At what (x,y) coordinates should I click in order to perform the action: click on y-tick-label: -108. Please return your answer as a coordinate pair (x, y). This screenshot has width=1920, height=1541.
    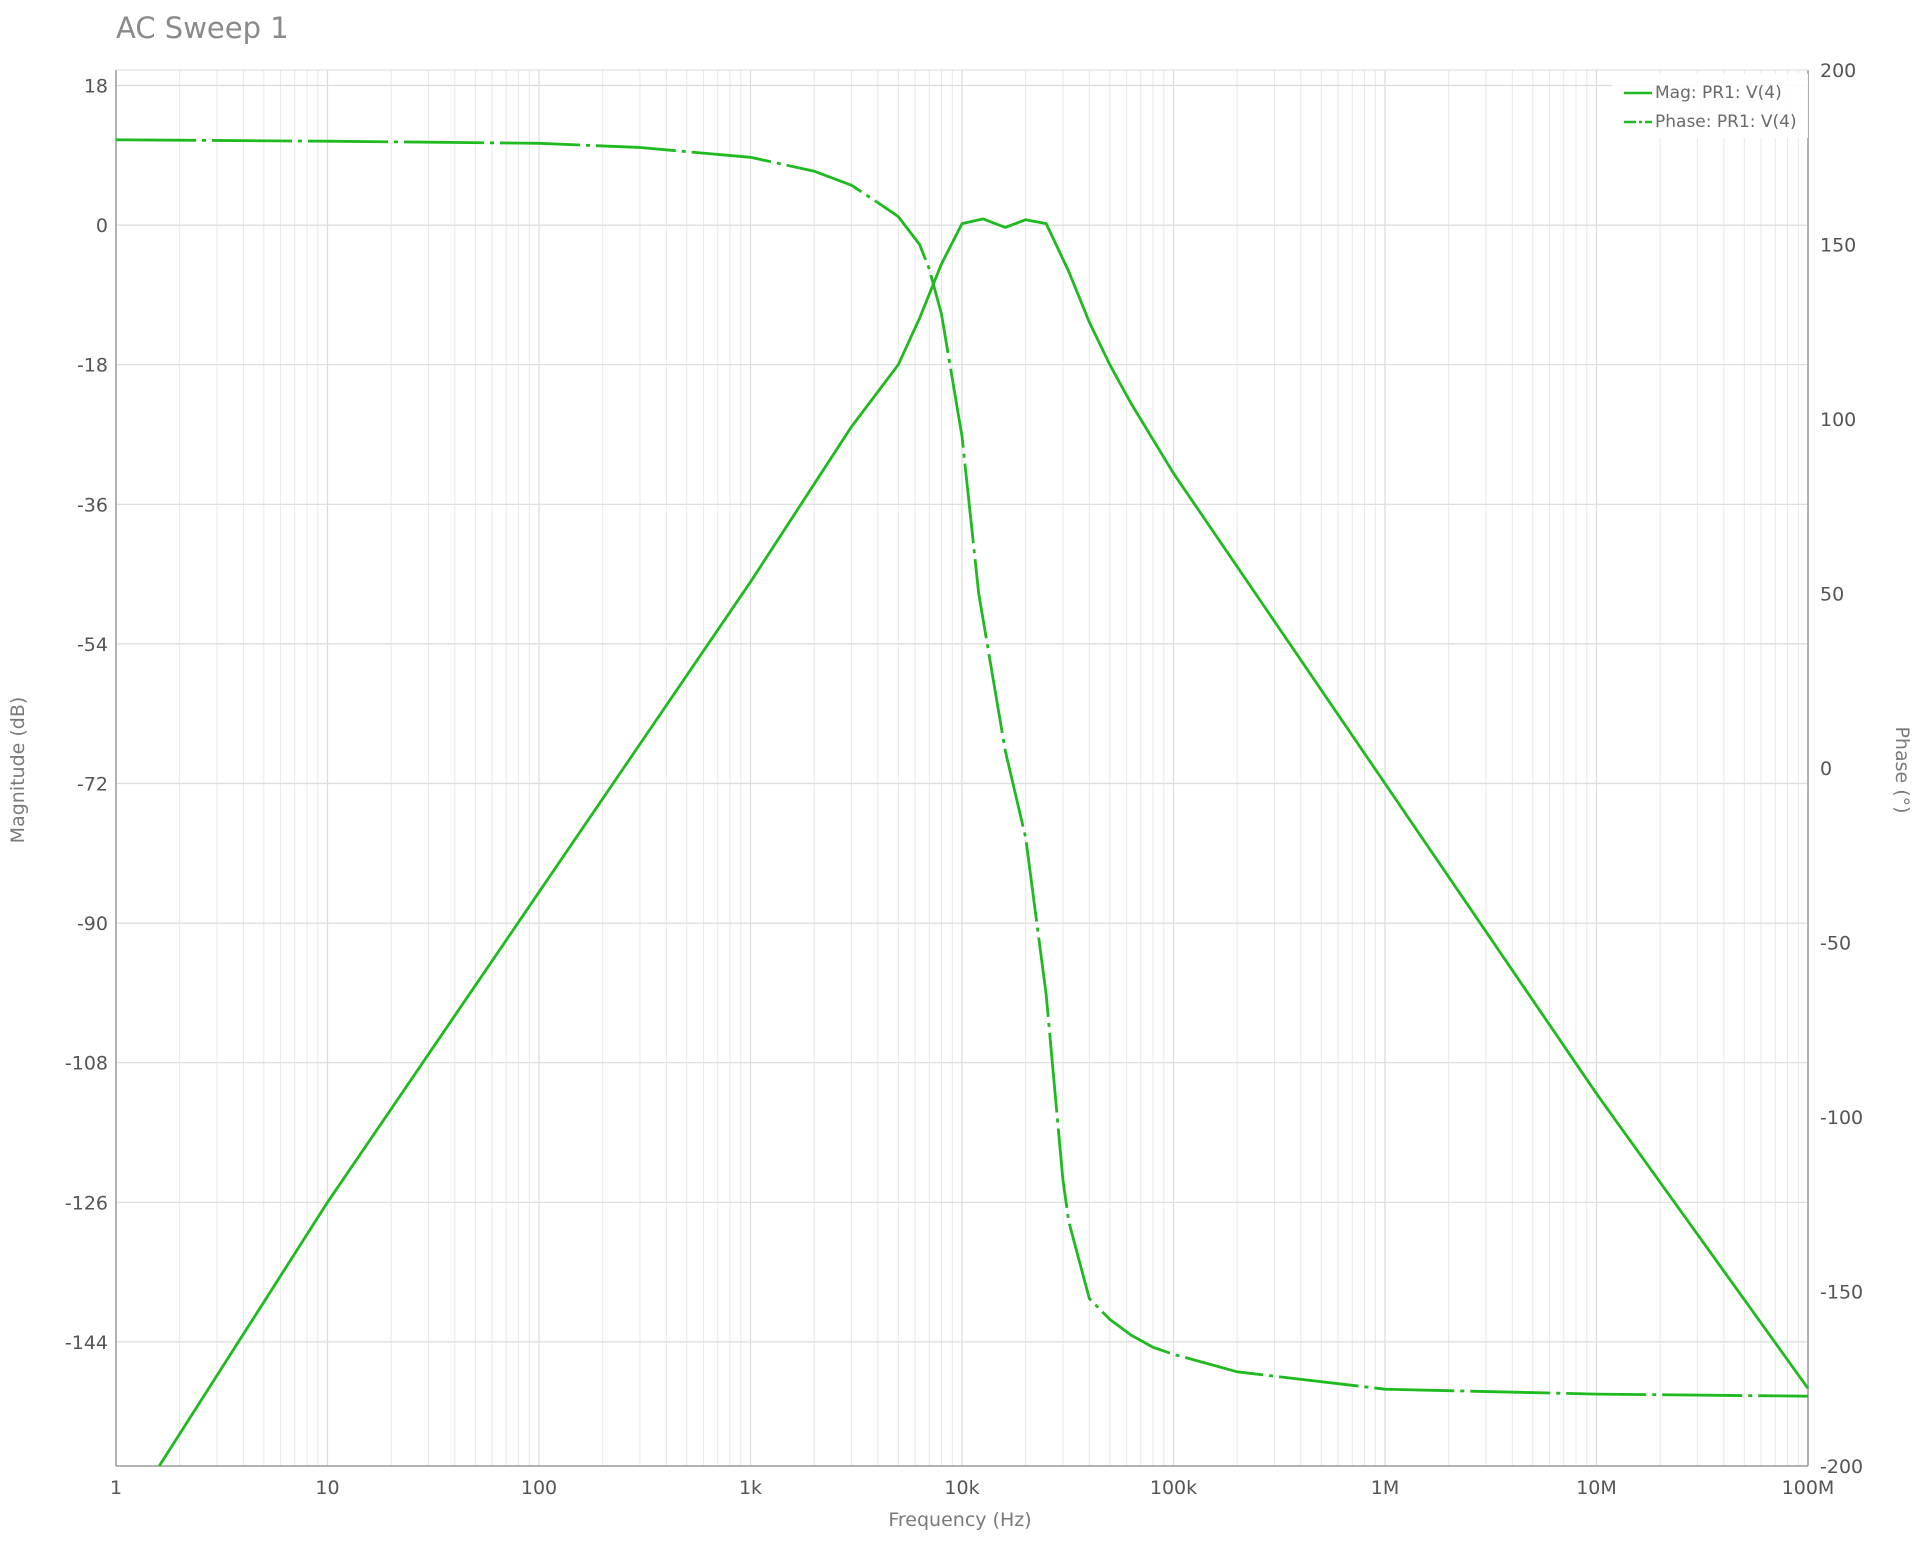
    Looking at the image, I should click on (86, 1064).